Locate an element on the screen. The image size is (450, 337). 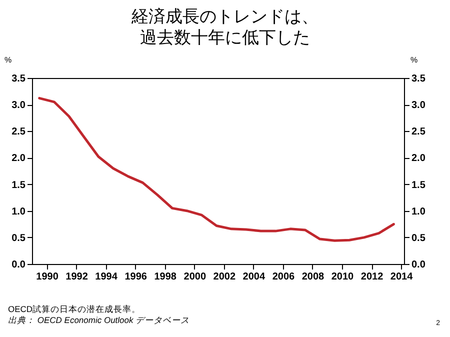
y2-tick-label: 2.0 is located at coordinates (419, 158).